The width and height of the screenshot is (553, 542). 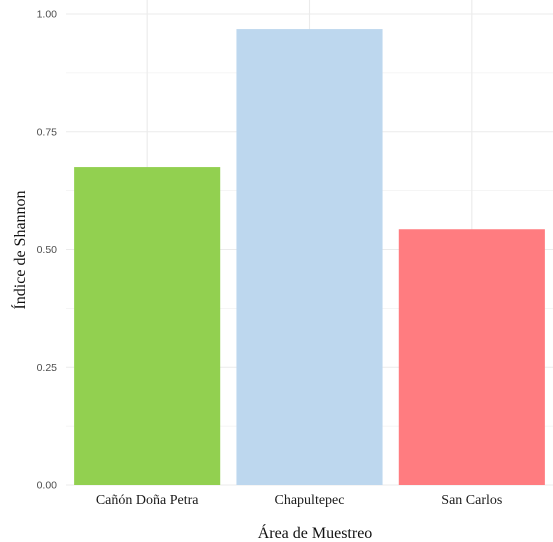 I want to click on y-tick-label: 0.25, so click(x=47, y=368).